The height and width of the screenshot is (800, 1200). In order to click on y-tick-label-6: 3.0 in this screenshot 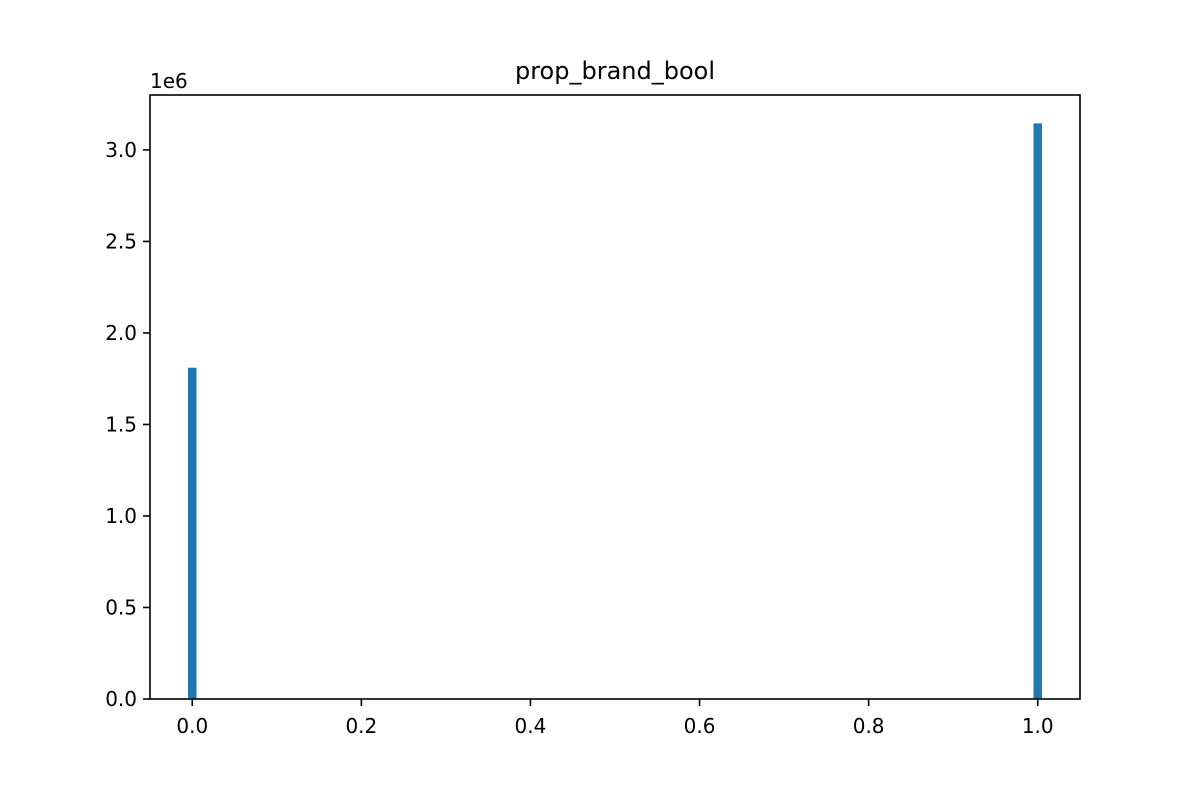, I will do `click(121, 150)`.